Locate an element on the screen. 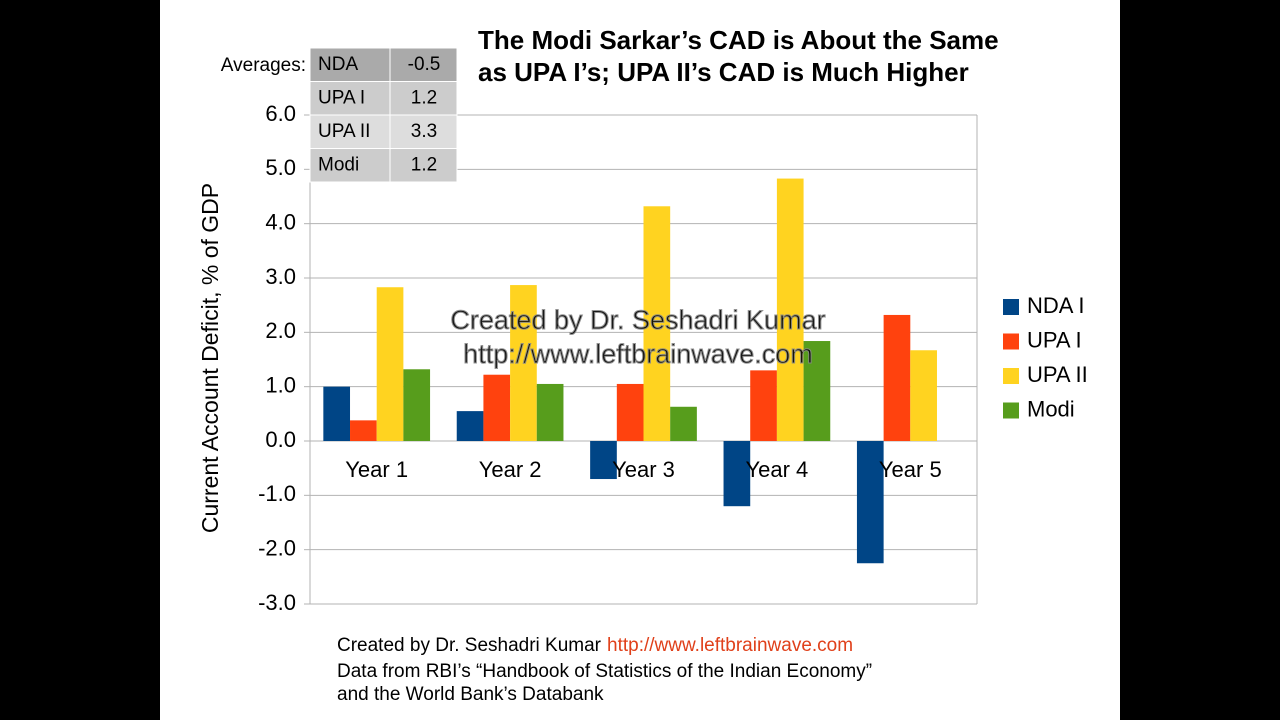 This screenshot has width=1280, height=720. footer-url: http://www.leftbrainwave.com is located at coordinates (730, 645).